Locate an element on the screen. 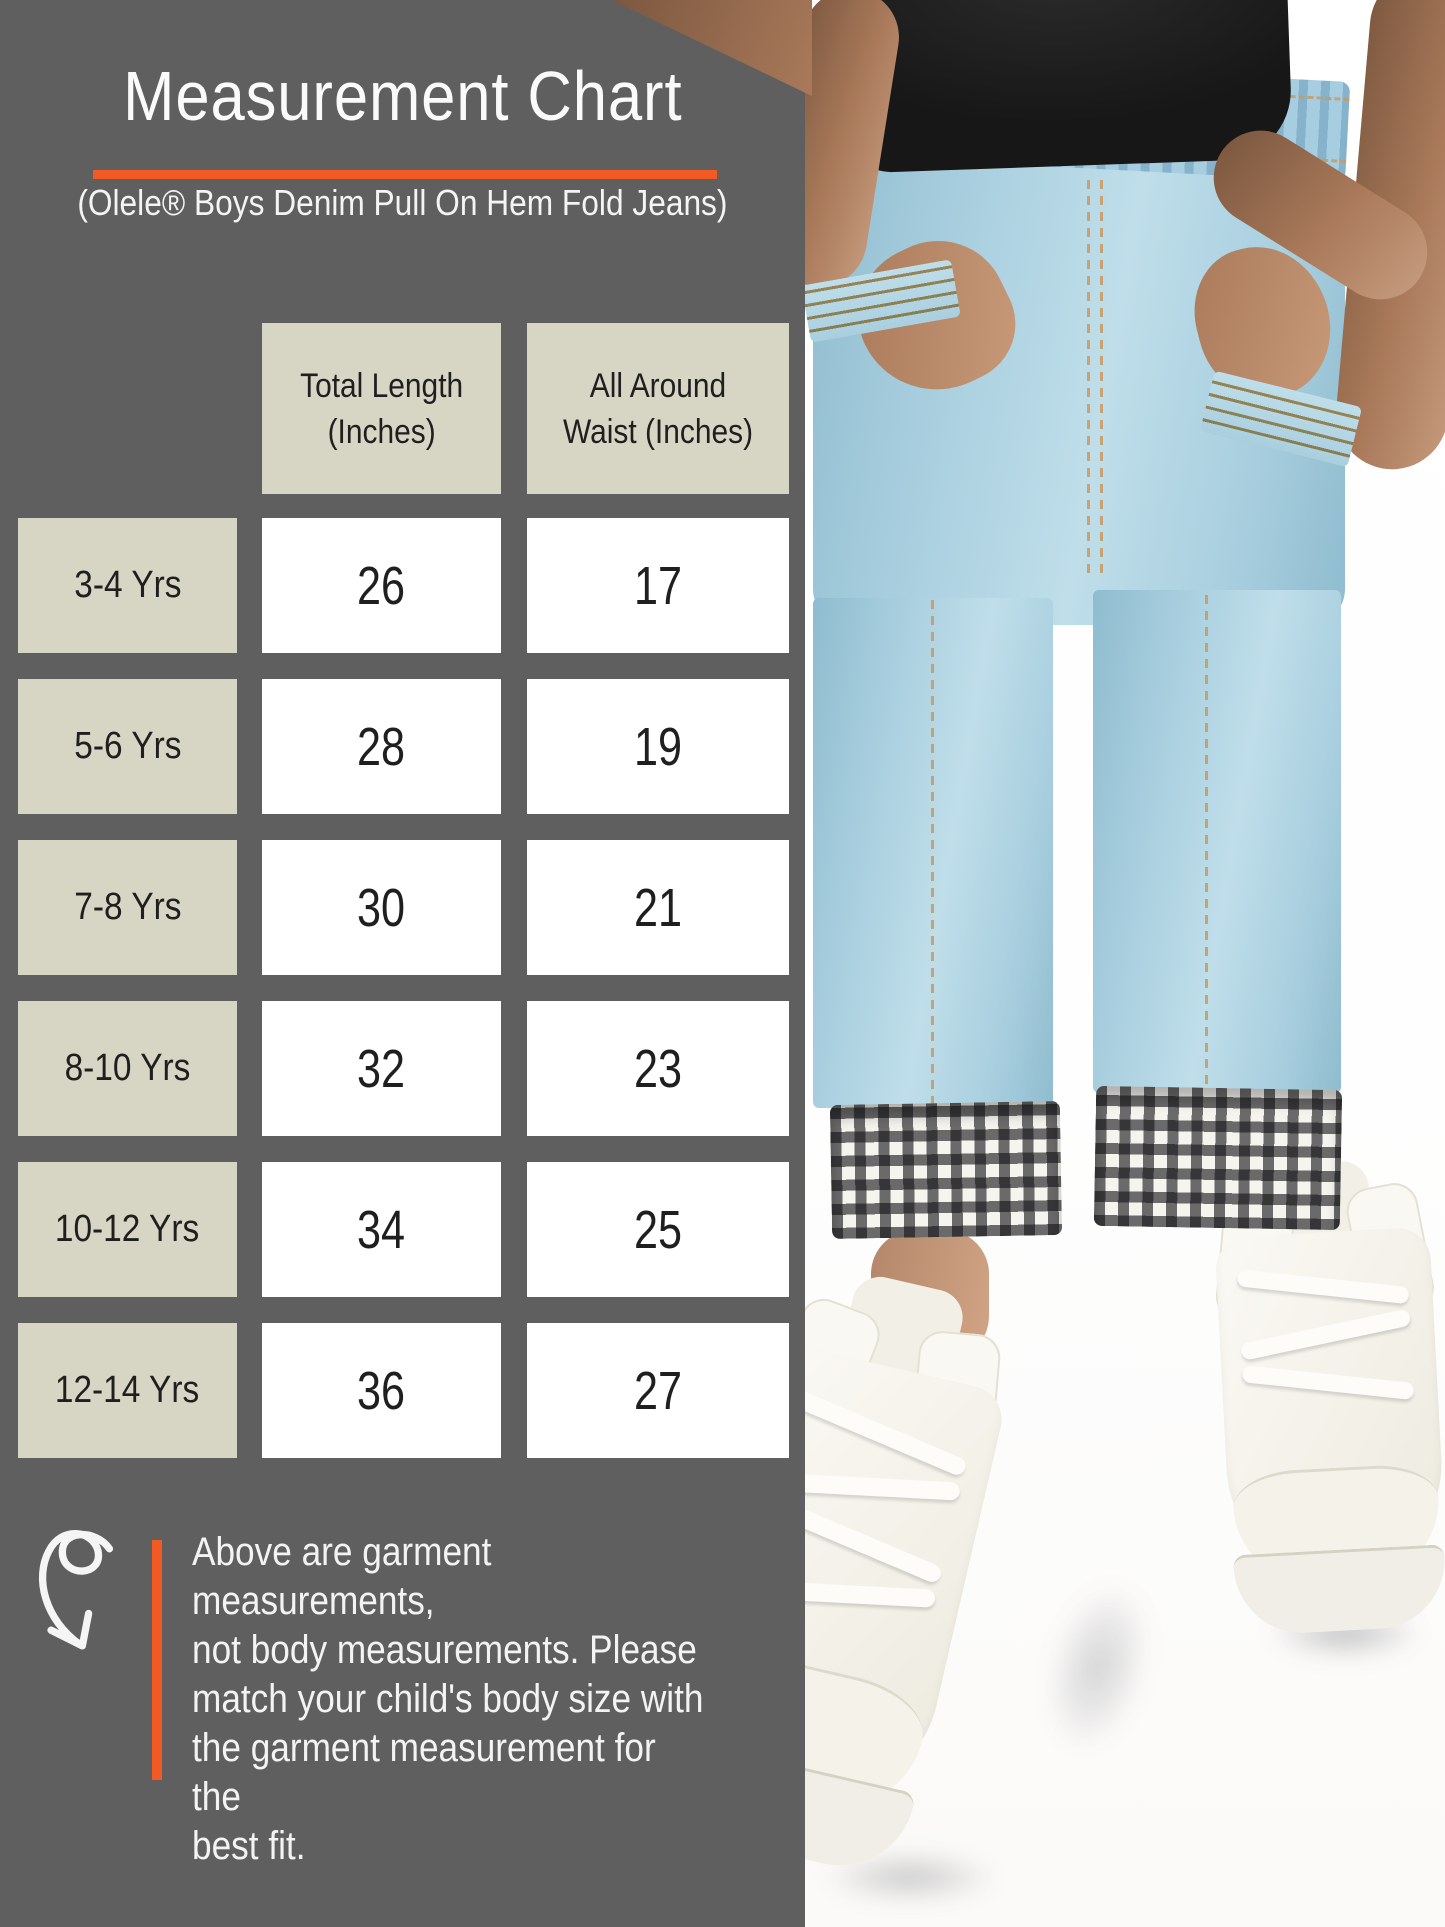 This screenshot has height=1927, width=1445. total-length-value: 32 is located at coordinates (381, 1068).